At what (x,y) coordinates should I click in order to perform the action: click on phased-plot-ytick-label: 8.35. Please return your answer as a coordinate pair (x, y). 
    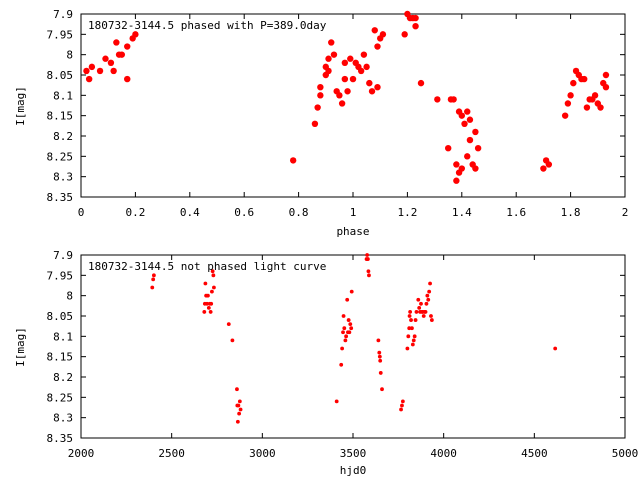
    Looking at the image, I should click on (60, 197).